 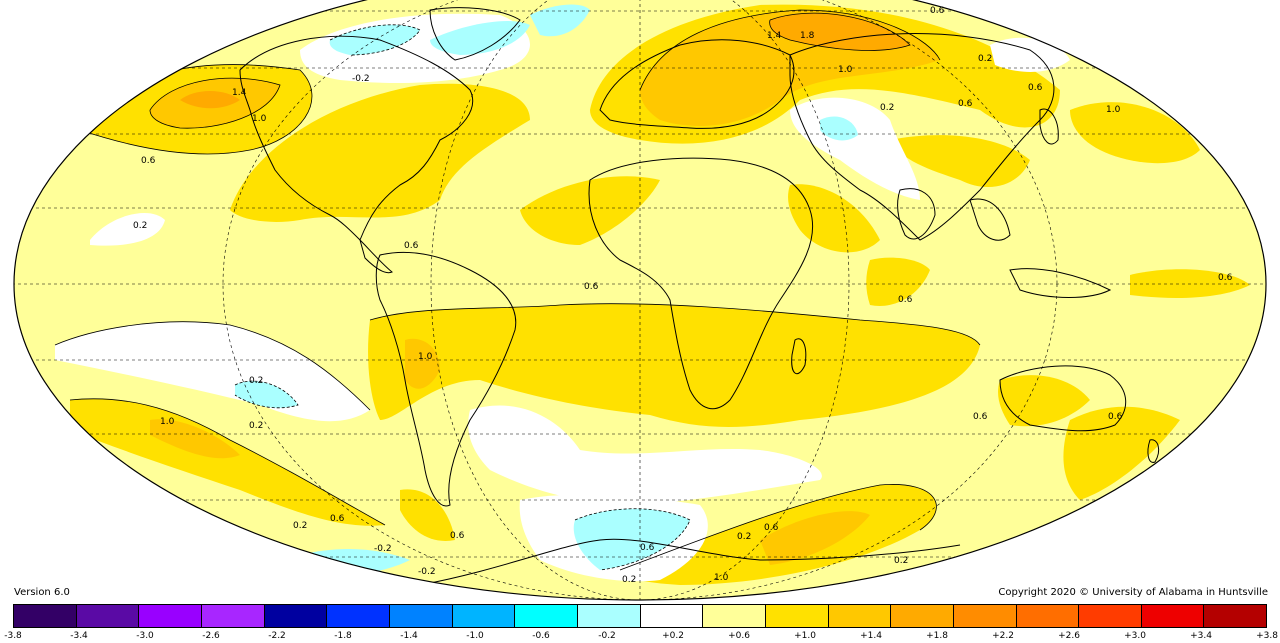 What do you see at coordinates (427, 515) in the screenshot?
I see `anomaly-fill-warm-drake` at bounding box center [427, 515].